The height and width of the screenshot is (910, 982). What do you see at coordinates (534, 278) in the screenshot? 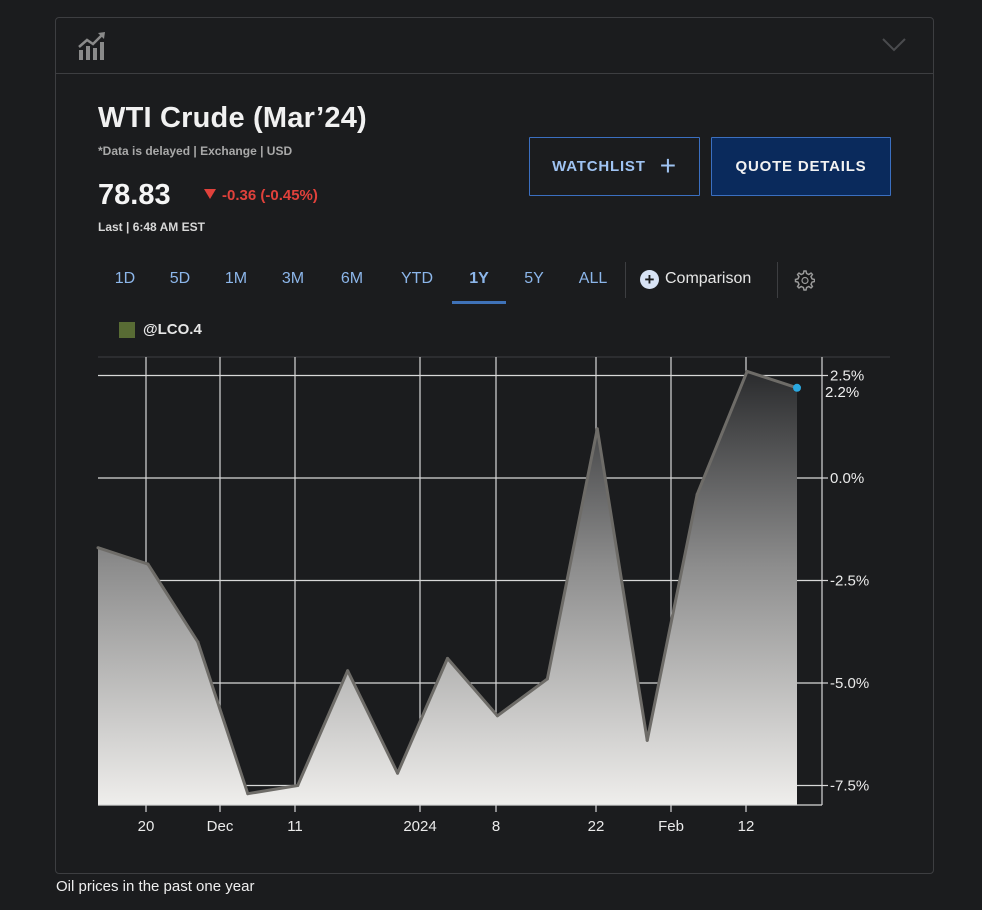
I see `tab-5y: 5Y` at bounding box center [534, 278].